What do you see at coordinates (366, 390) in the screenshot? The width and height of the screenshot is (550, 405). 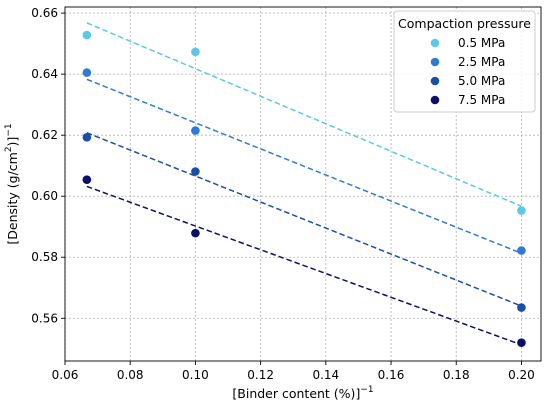 I see `x-axis-label-exponent: −1` at bounding box center [366, 390].